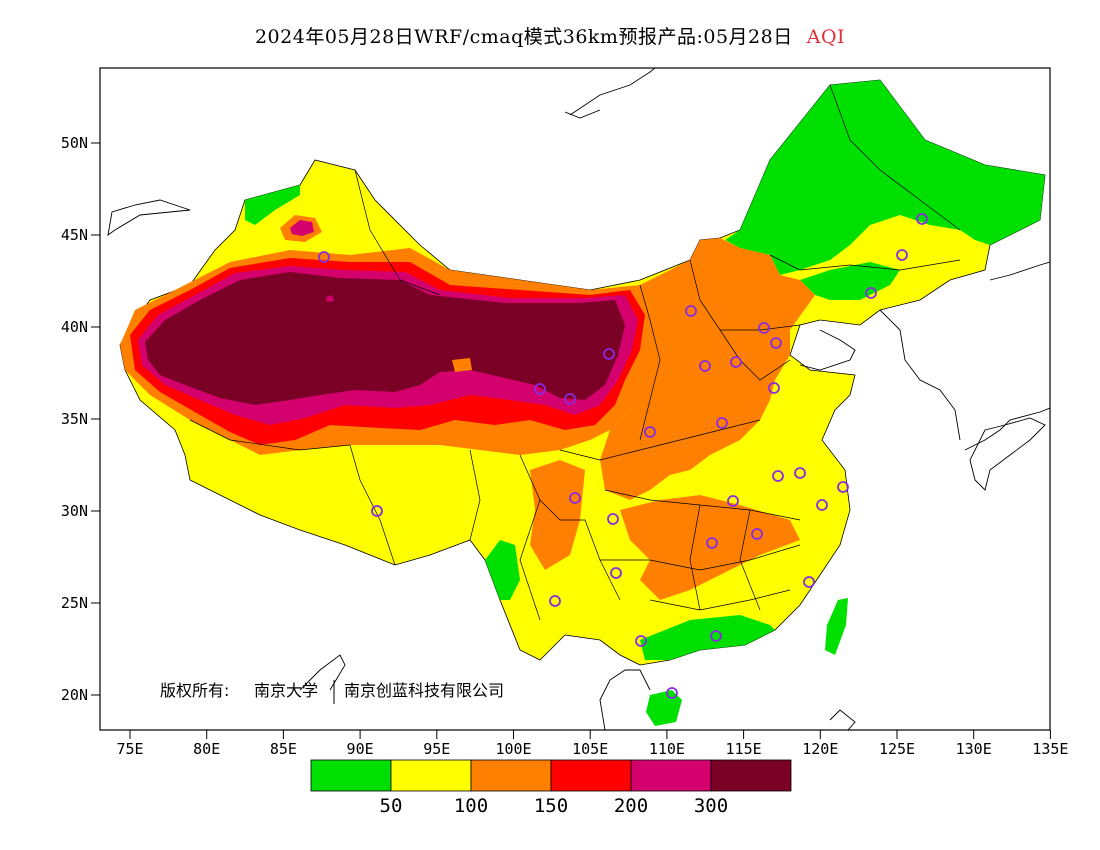 The height and width of the screenshot is (850, 1100). What do you see at coordinates (885, 177) in the screenshot?
I see `region-good-northeast` at bounding box center [885, 177].